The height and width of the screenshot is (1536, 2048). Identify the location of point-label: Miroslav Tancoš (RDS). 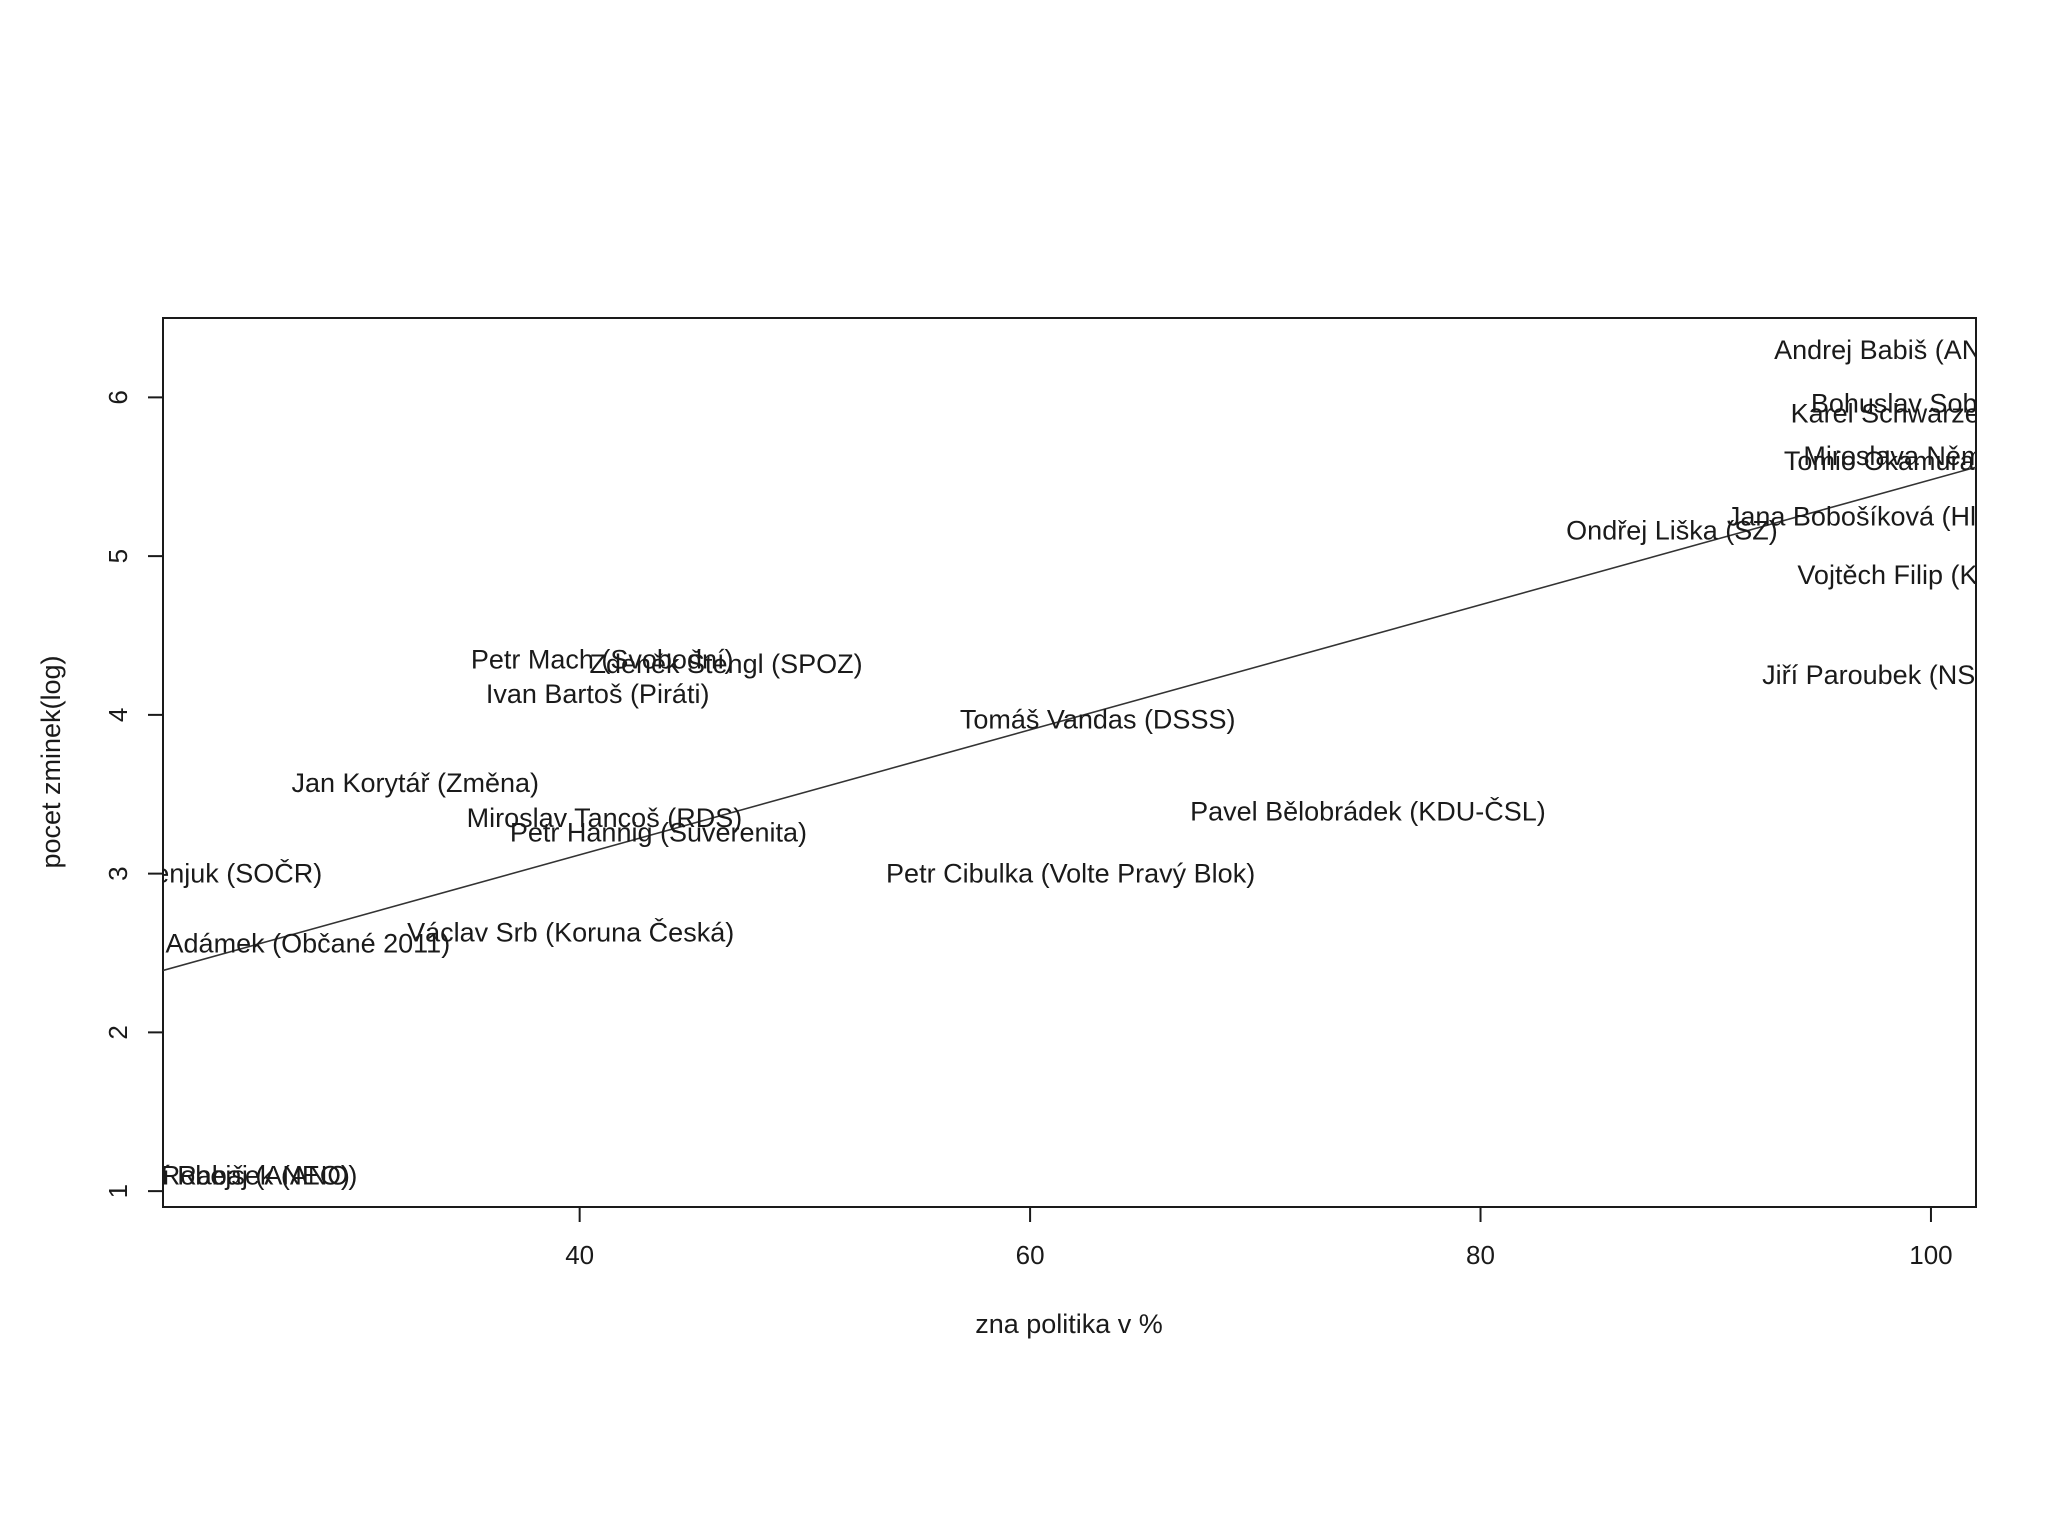
(605, 818).